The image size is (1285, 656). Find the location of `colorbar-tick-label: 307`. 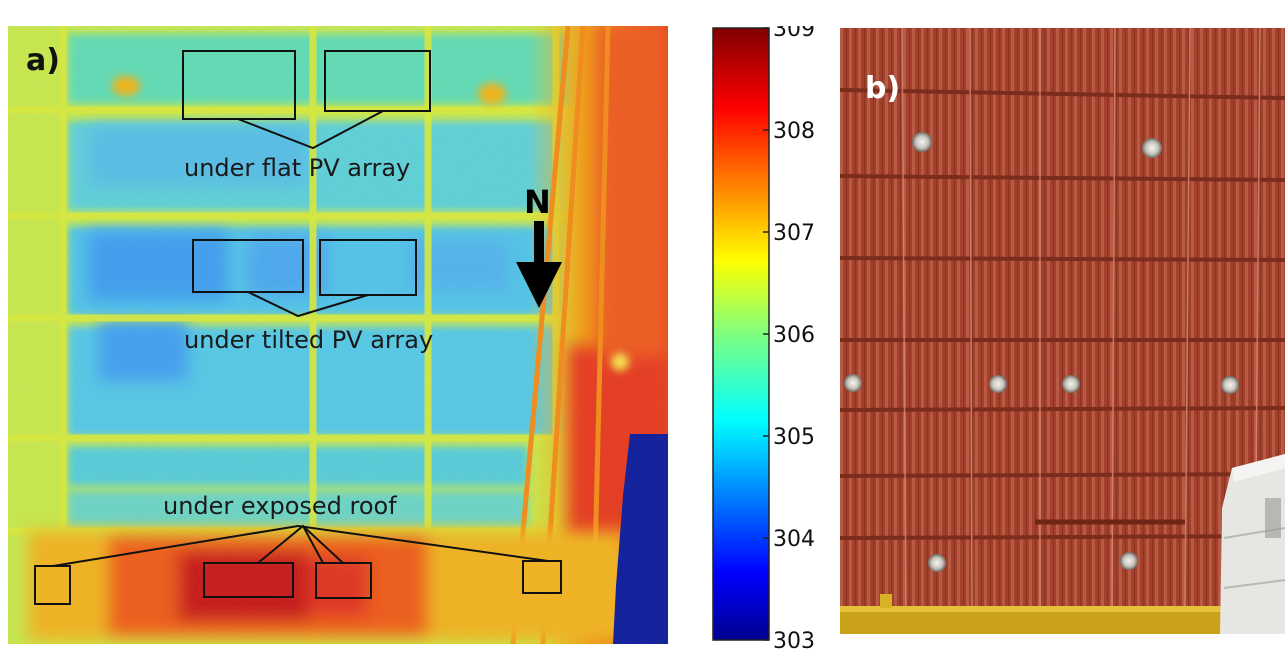

colorbar-tick-label: 307 is located at coordinates (794, 233).